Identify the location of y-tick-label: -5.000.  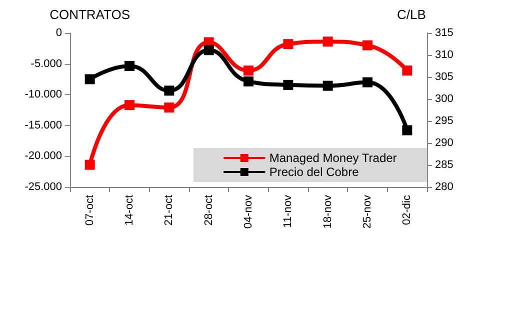
(46, 64).